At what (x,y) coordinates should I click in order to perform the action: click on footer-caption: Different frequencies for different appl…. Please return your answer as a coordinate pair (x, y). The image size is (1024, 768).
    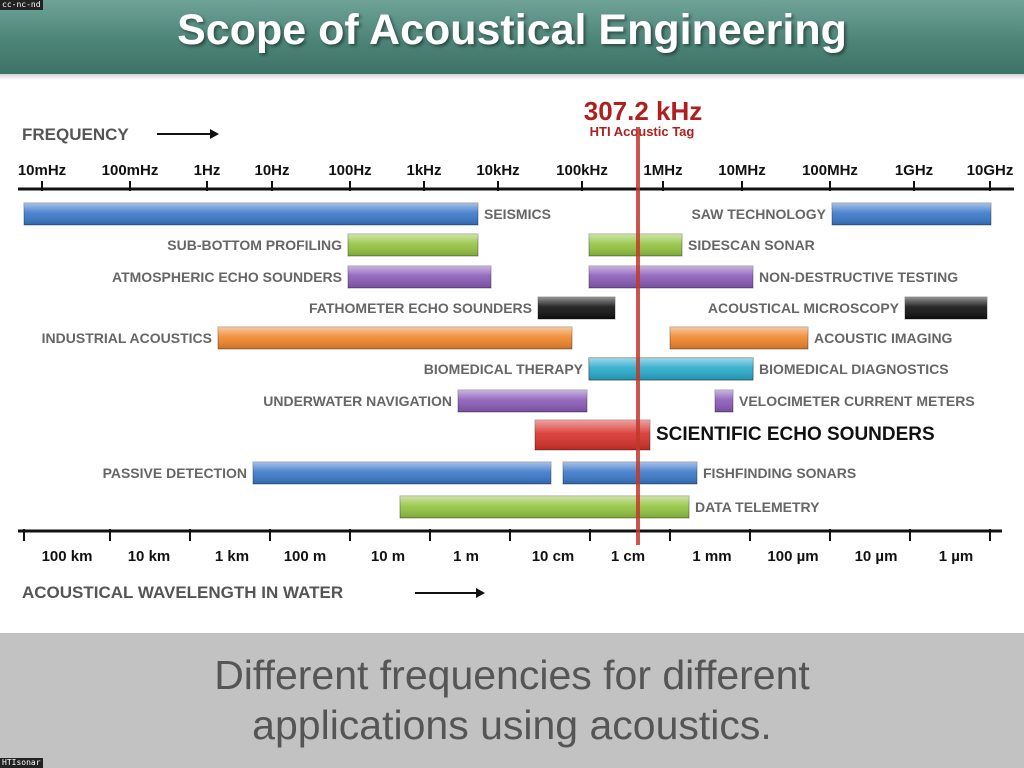
    Looking at the image, I should click on (512, 700).